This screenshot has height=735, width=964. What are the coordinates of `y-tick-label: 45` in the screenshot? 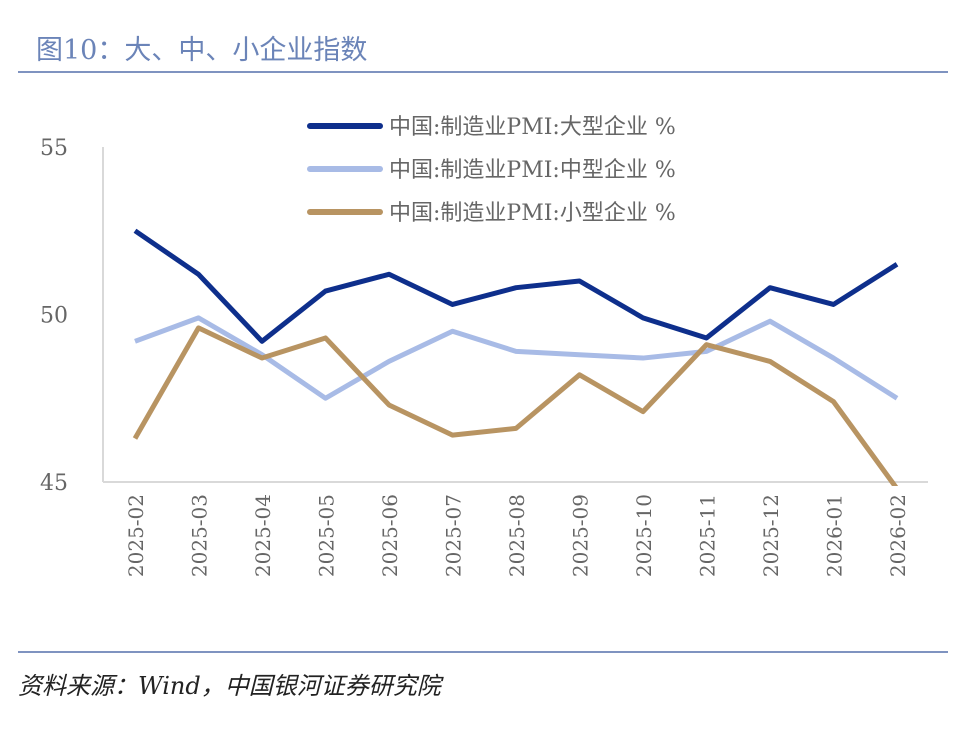 It's located at (54, 483).